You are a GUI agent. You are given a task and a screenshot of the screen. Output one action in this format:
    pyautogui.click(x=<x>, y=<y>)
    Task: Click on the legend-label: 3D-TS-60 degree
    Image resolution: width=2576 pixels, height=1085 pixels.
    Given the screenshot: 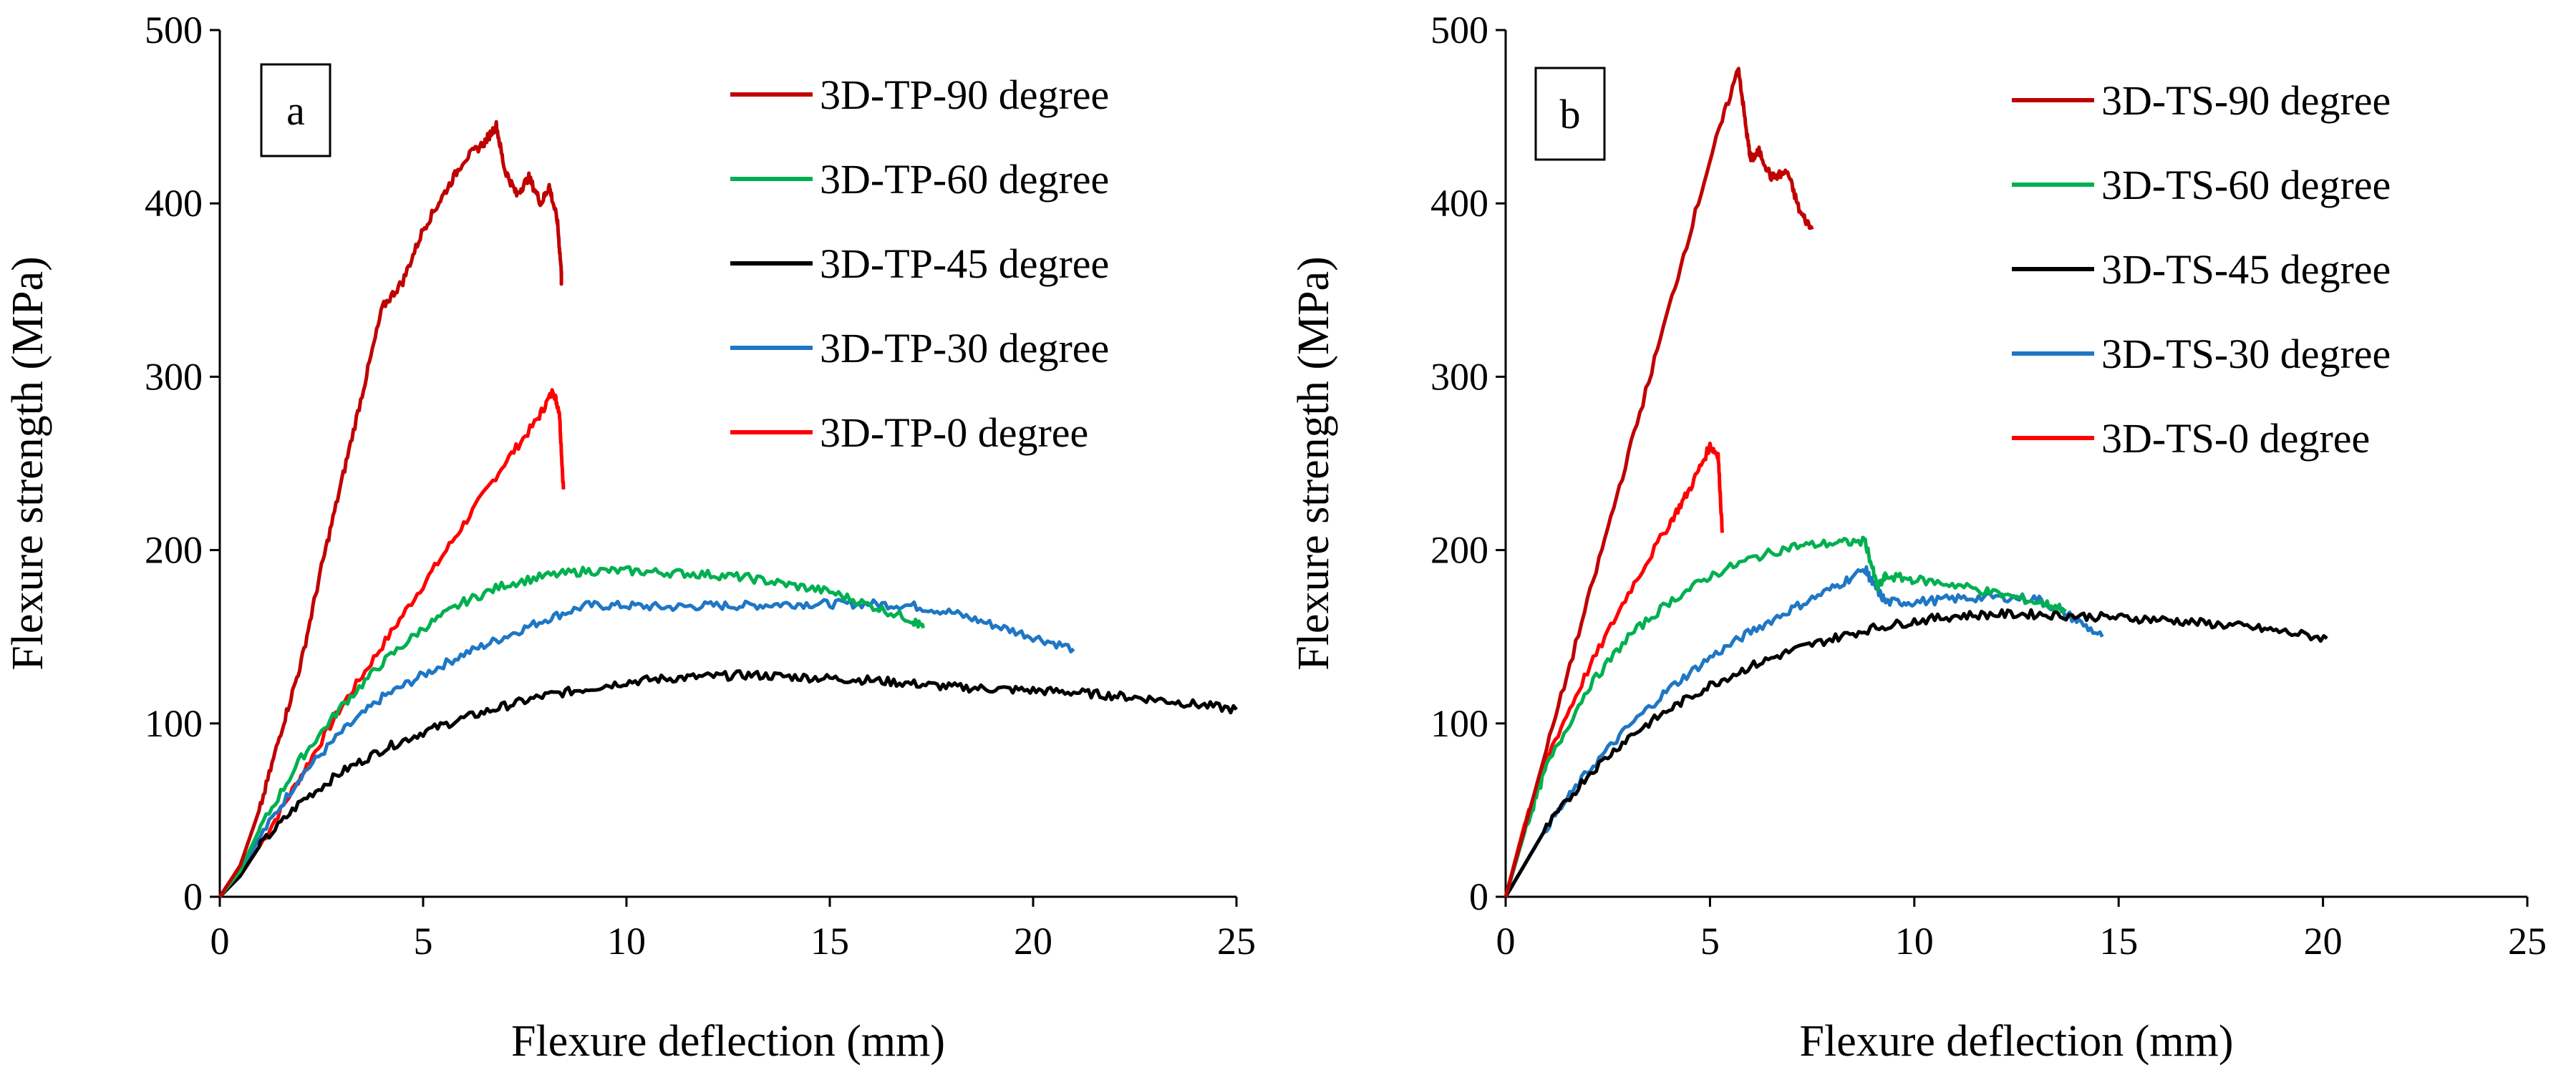 What is the action you would take?
    pyautogui.click(x=2246, y=185)
    